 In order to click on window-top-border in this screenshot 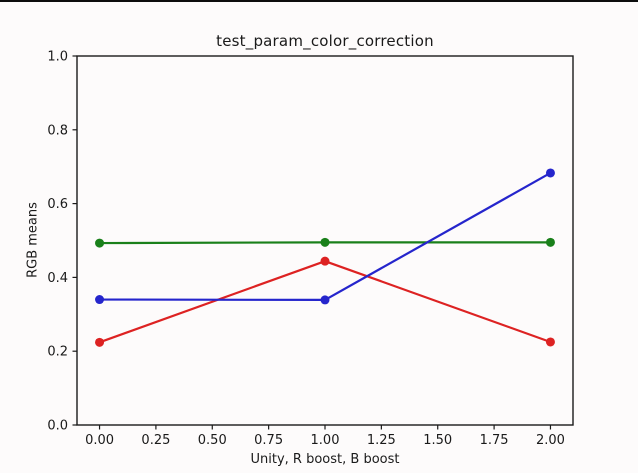, I will do `click(319, 1)`.